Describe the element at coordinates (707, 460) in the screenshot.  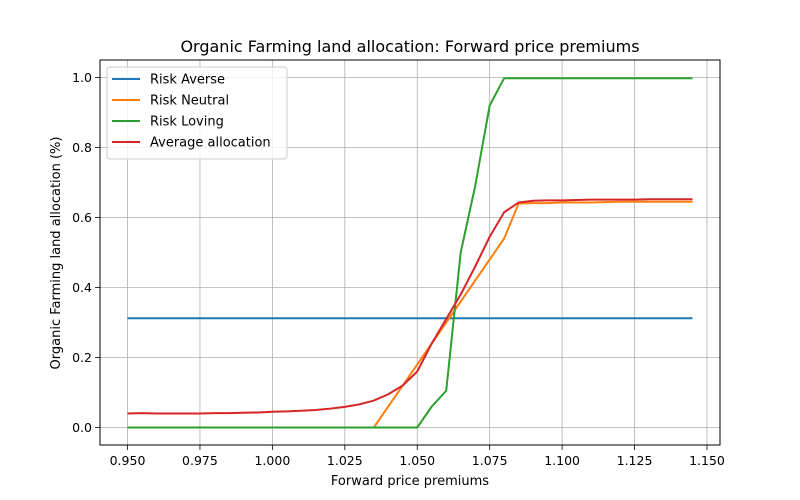
I see `x-tick-label: 1.150` at that location.